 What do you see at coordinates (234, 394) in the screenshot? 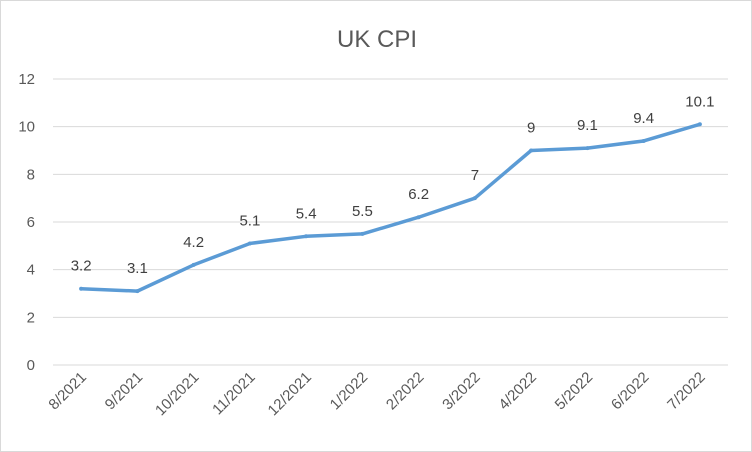
I see `x-tick-label: 11/2021` at bounding box center [234, 394].